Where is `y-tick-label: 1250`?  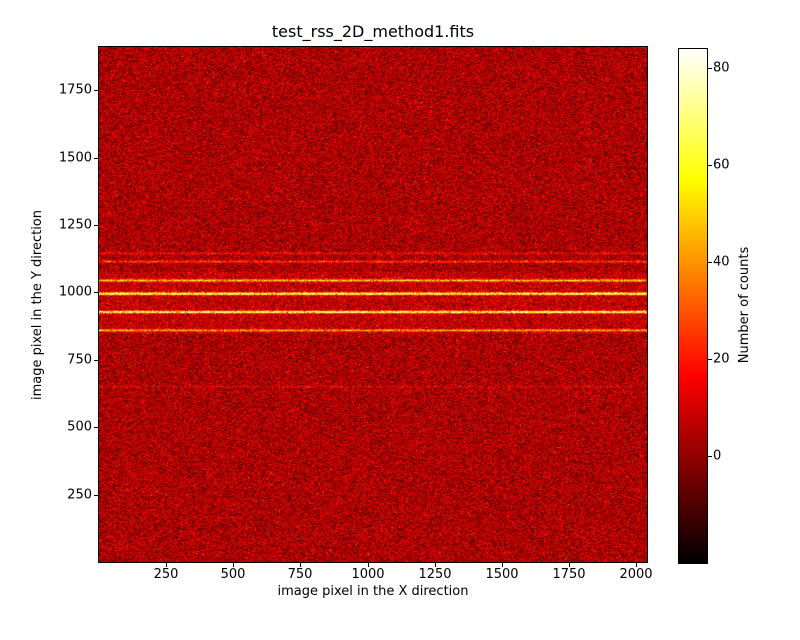
y-tick-label: 1250 is located at coordinates (75, 225).